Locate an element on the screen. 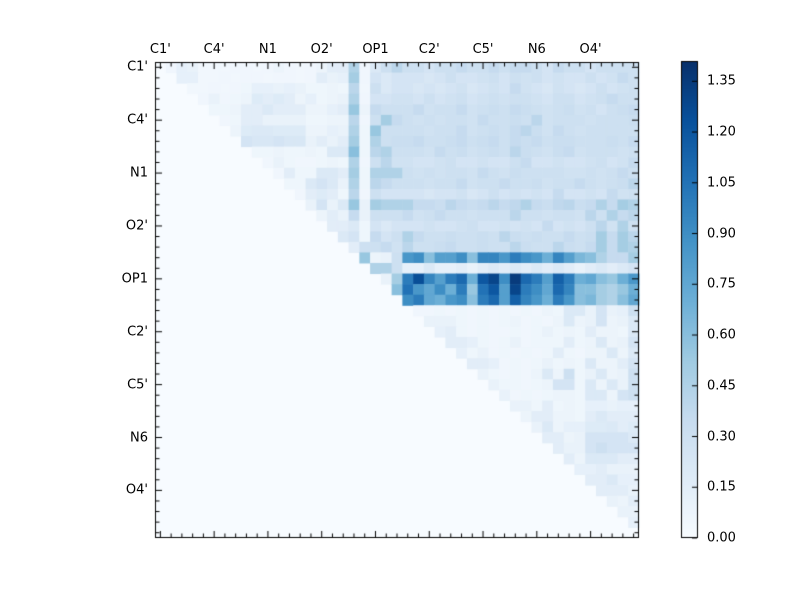 The width and height of the screenshot is (800, 600). colorbar-tick-label: 0.00 is located at coordinates (721, 538).